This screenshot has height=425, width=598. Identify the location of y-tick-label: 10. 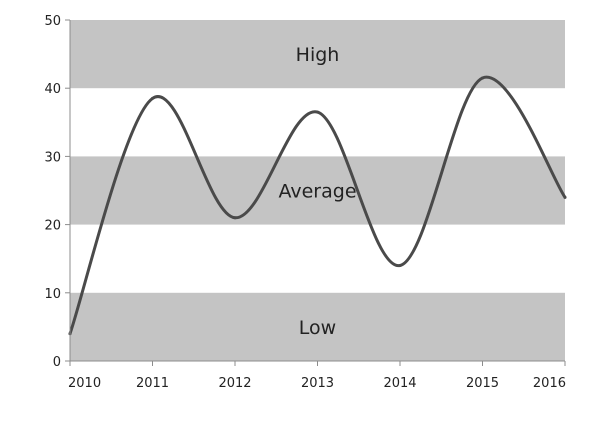
(52, 294).